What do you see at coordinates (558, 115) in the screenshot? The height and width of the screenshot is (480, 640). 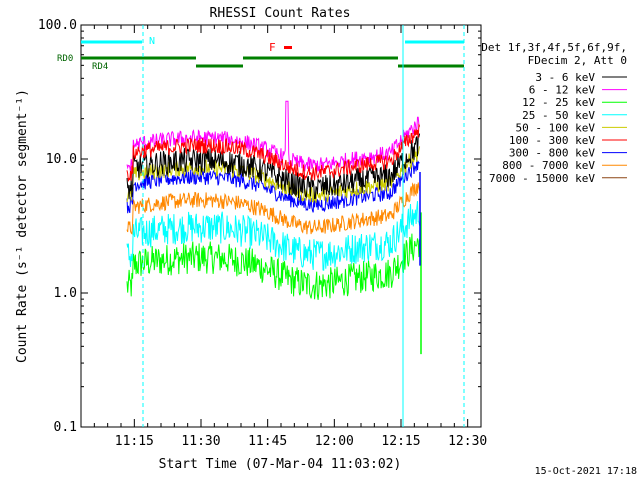 I see `legend-label: 25 - 50 keV` at bounding box center [558, 115].